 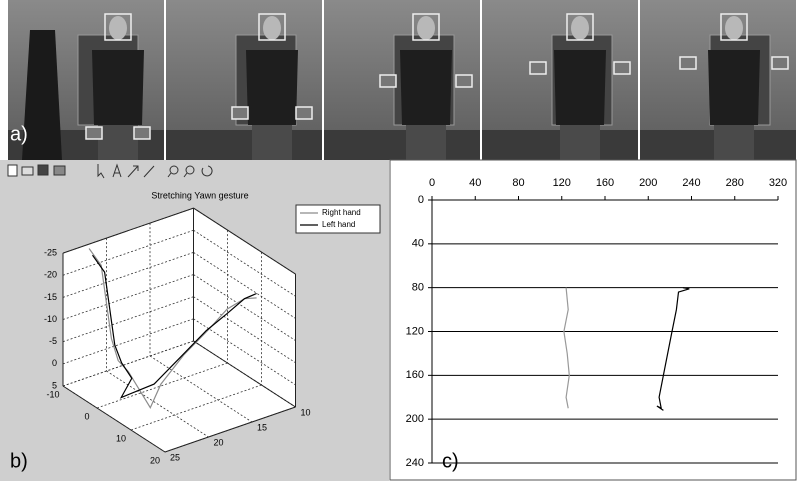 What do you see at coordinates (121, 438) in the screenshot?
I see `x-tick-label: 10` at bounding box center [121, 438].